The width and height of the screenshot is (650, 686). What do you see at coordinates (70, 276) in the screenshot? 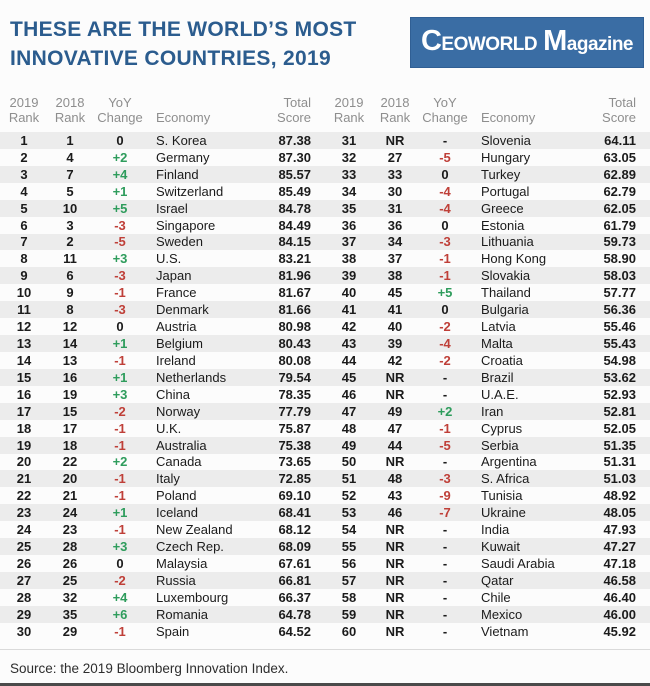
I see `rank-2018-cell: 6` at bounding box center [70, 276].